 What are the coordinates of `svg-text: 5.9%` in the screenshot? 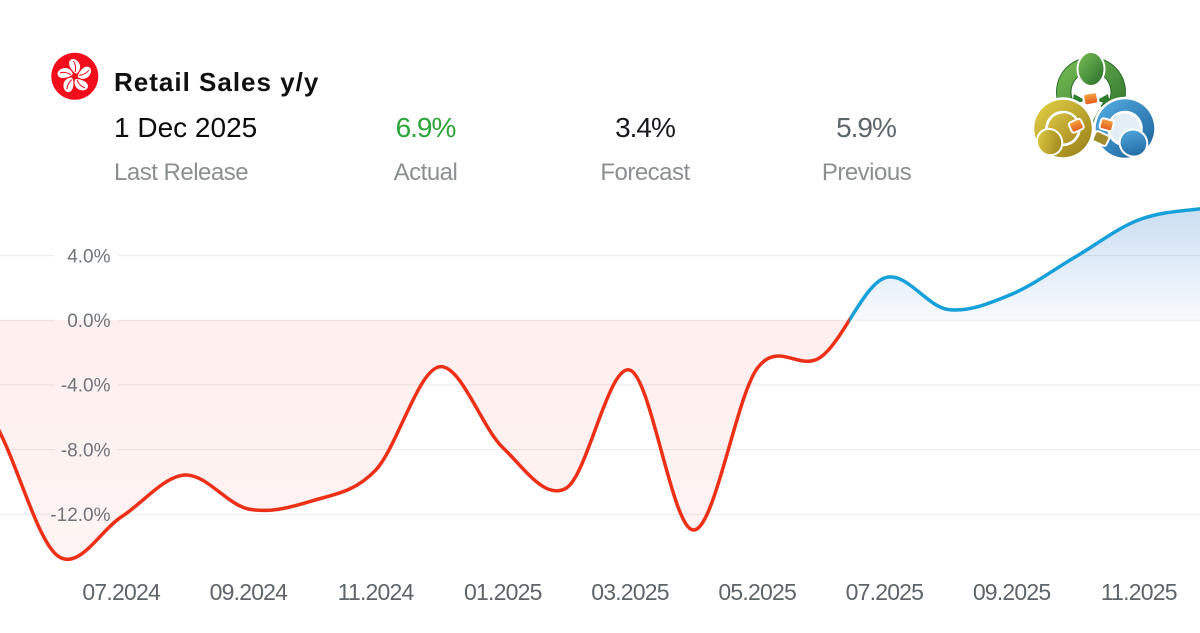 It's located at (866, 127).